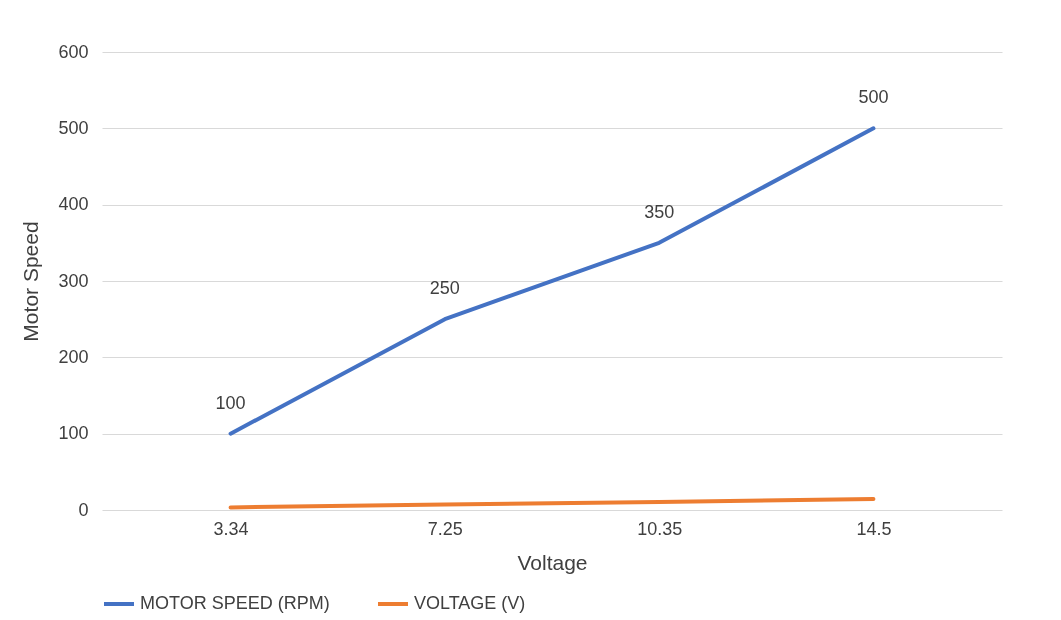 This screenshot has height=620, width=1061. Describe the element at coordinates (73, 356) in the screenshot. I see `y-tick-label: 200` at that location.